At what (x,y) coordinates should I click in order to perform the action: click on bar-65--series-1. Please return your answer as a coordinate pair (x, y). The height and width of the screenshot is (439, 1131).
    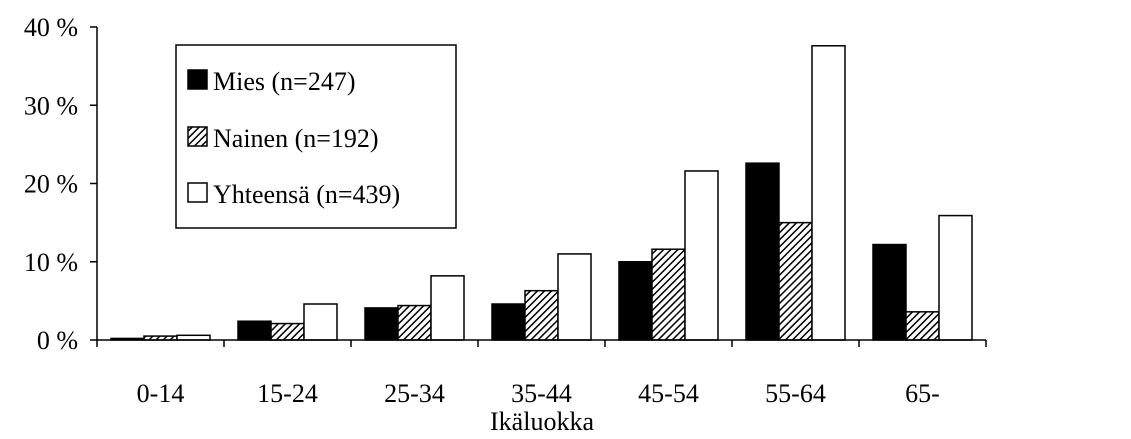
    Looking at the image, I should click on (922, 326).